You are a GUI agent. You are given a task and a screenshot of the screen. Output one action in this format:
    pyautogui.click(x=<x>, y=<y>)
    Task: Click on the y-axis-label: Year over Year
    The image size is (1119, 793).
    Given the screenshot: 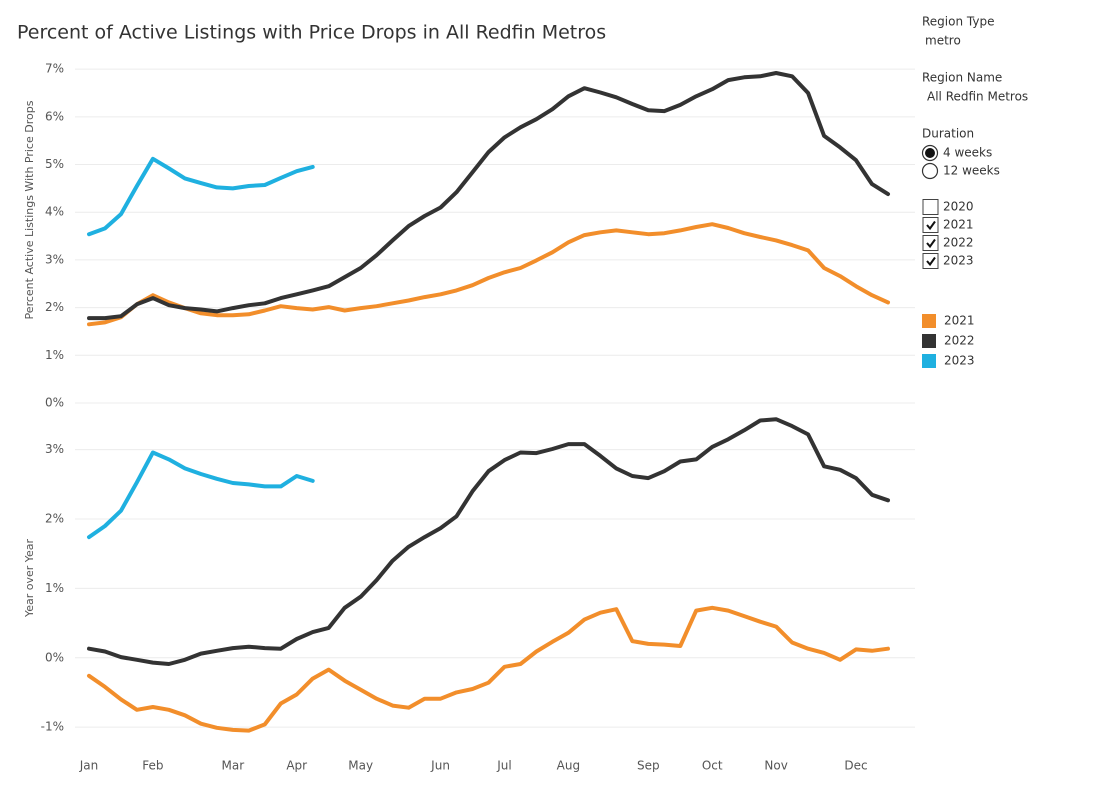 What is the action you would take?
    pyautogui.click(x=29, y=578)
    